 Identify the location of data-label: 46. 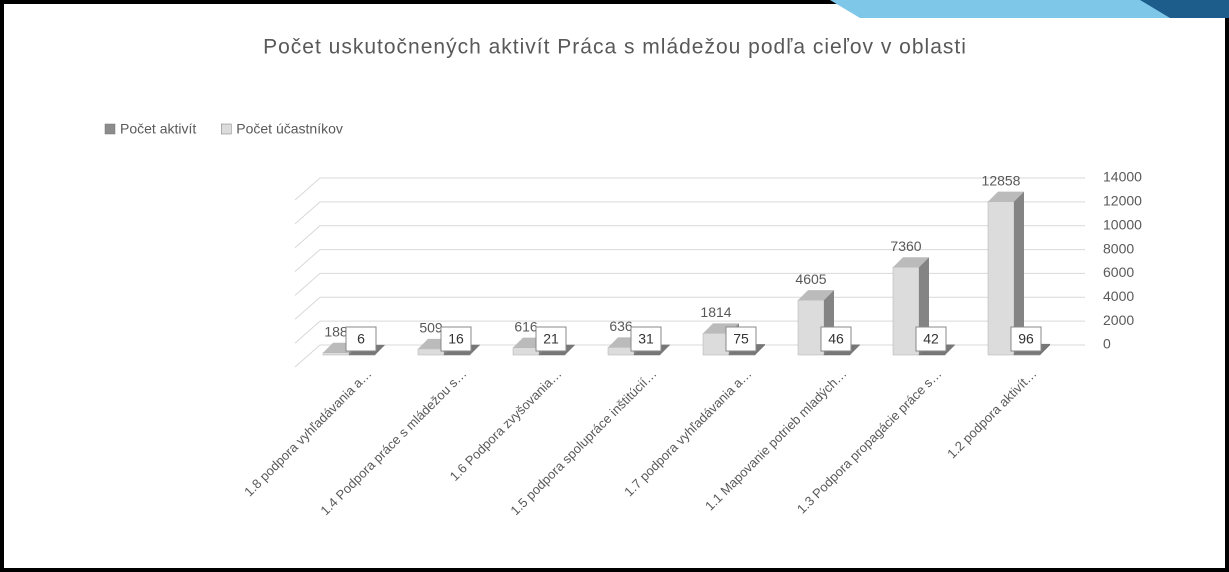
(836, 339).